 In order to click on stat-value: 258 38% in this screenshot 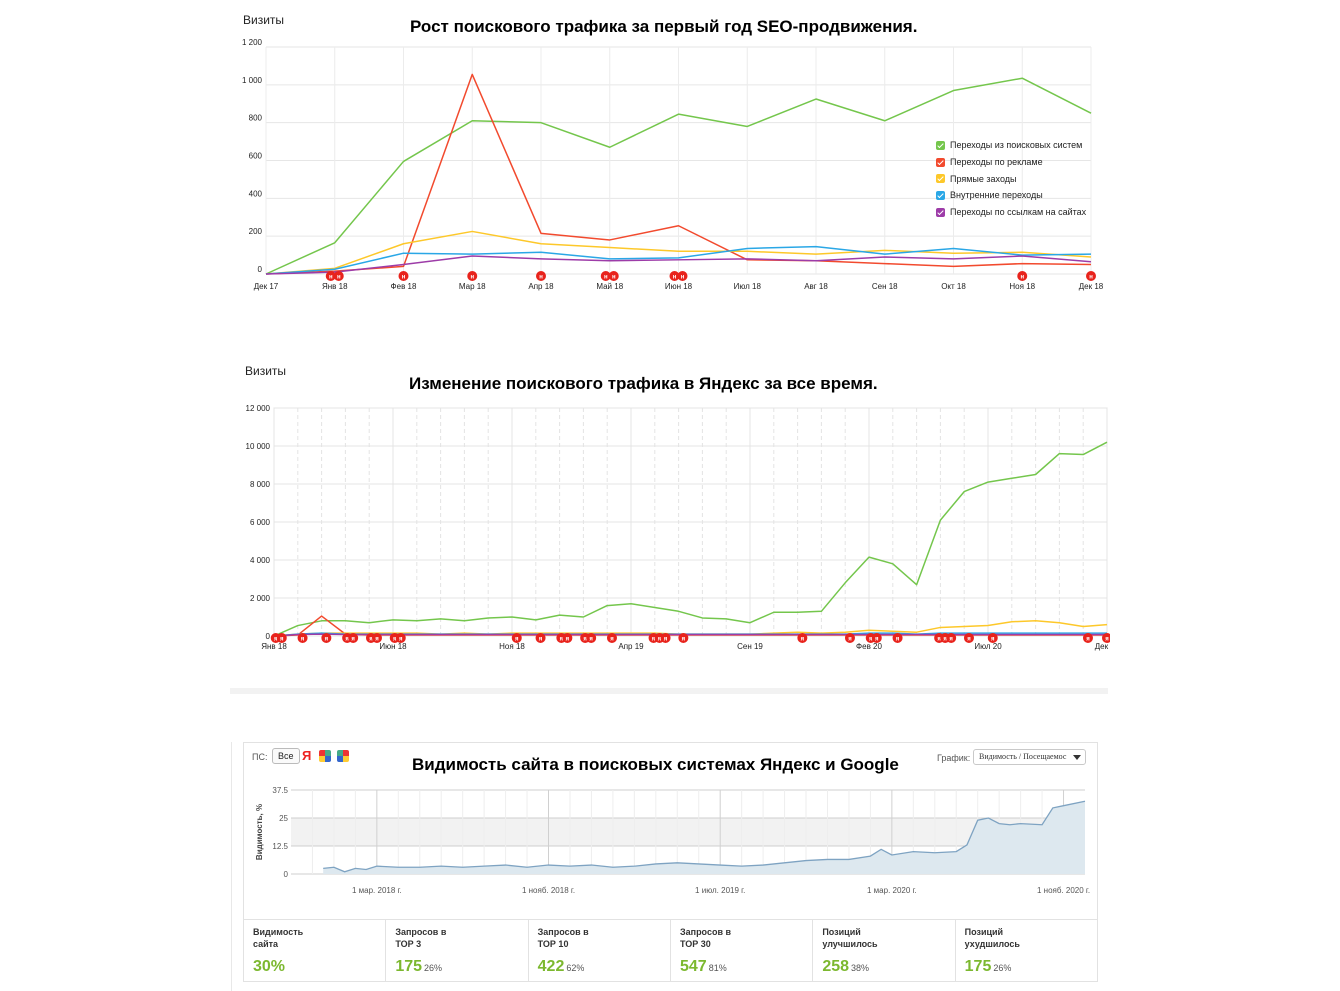, I will do `click(883, 967)`.